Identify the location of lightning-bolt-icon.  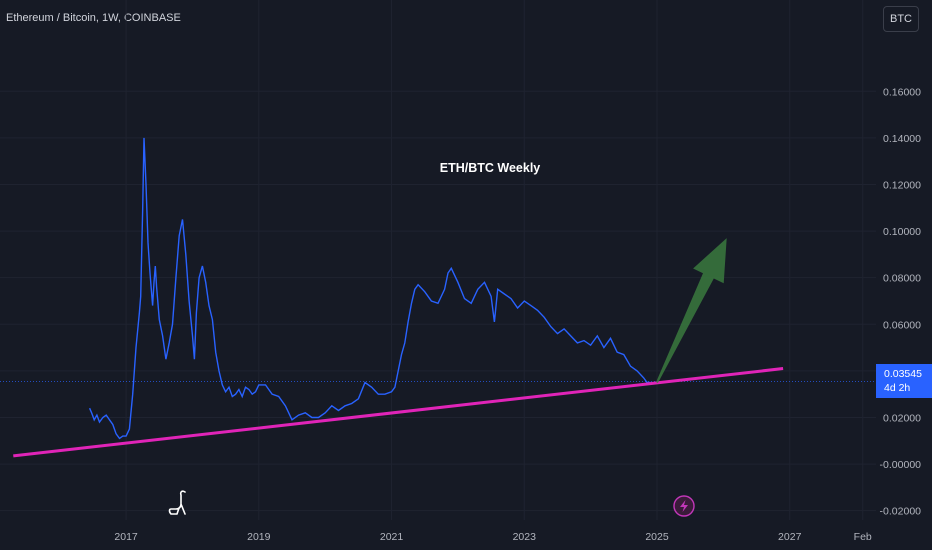
(684, 506).